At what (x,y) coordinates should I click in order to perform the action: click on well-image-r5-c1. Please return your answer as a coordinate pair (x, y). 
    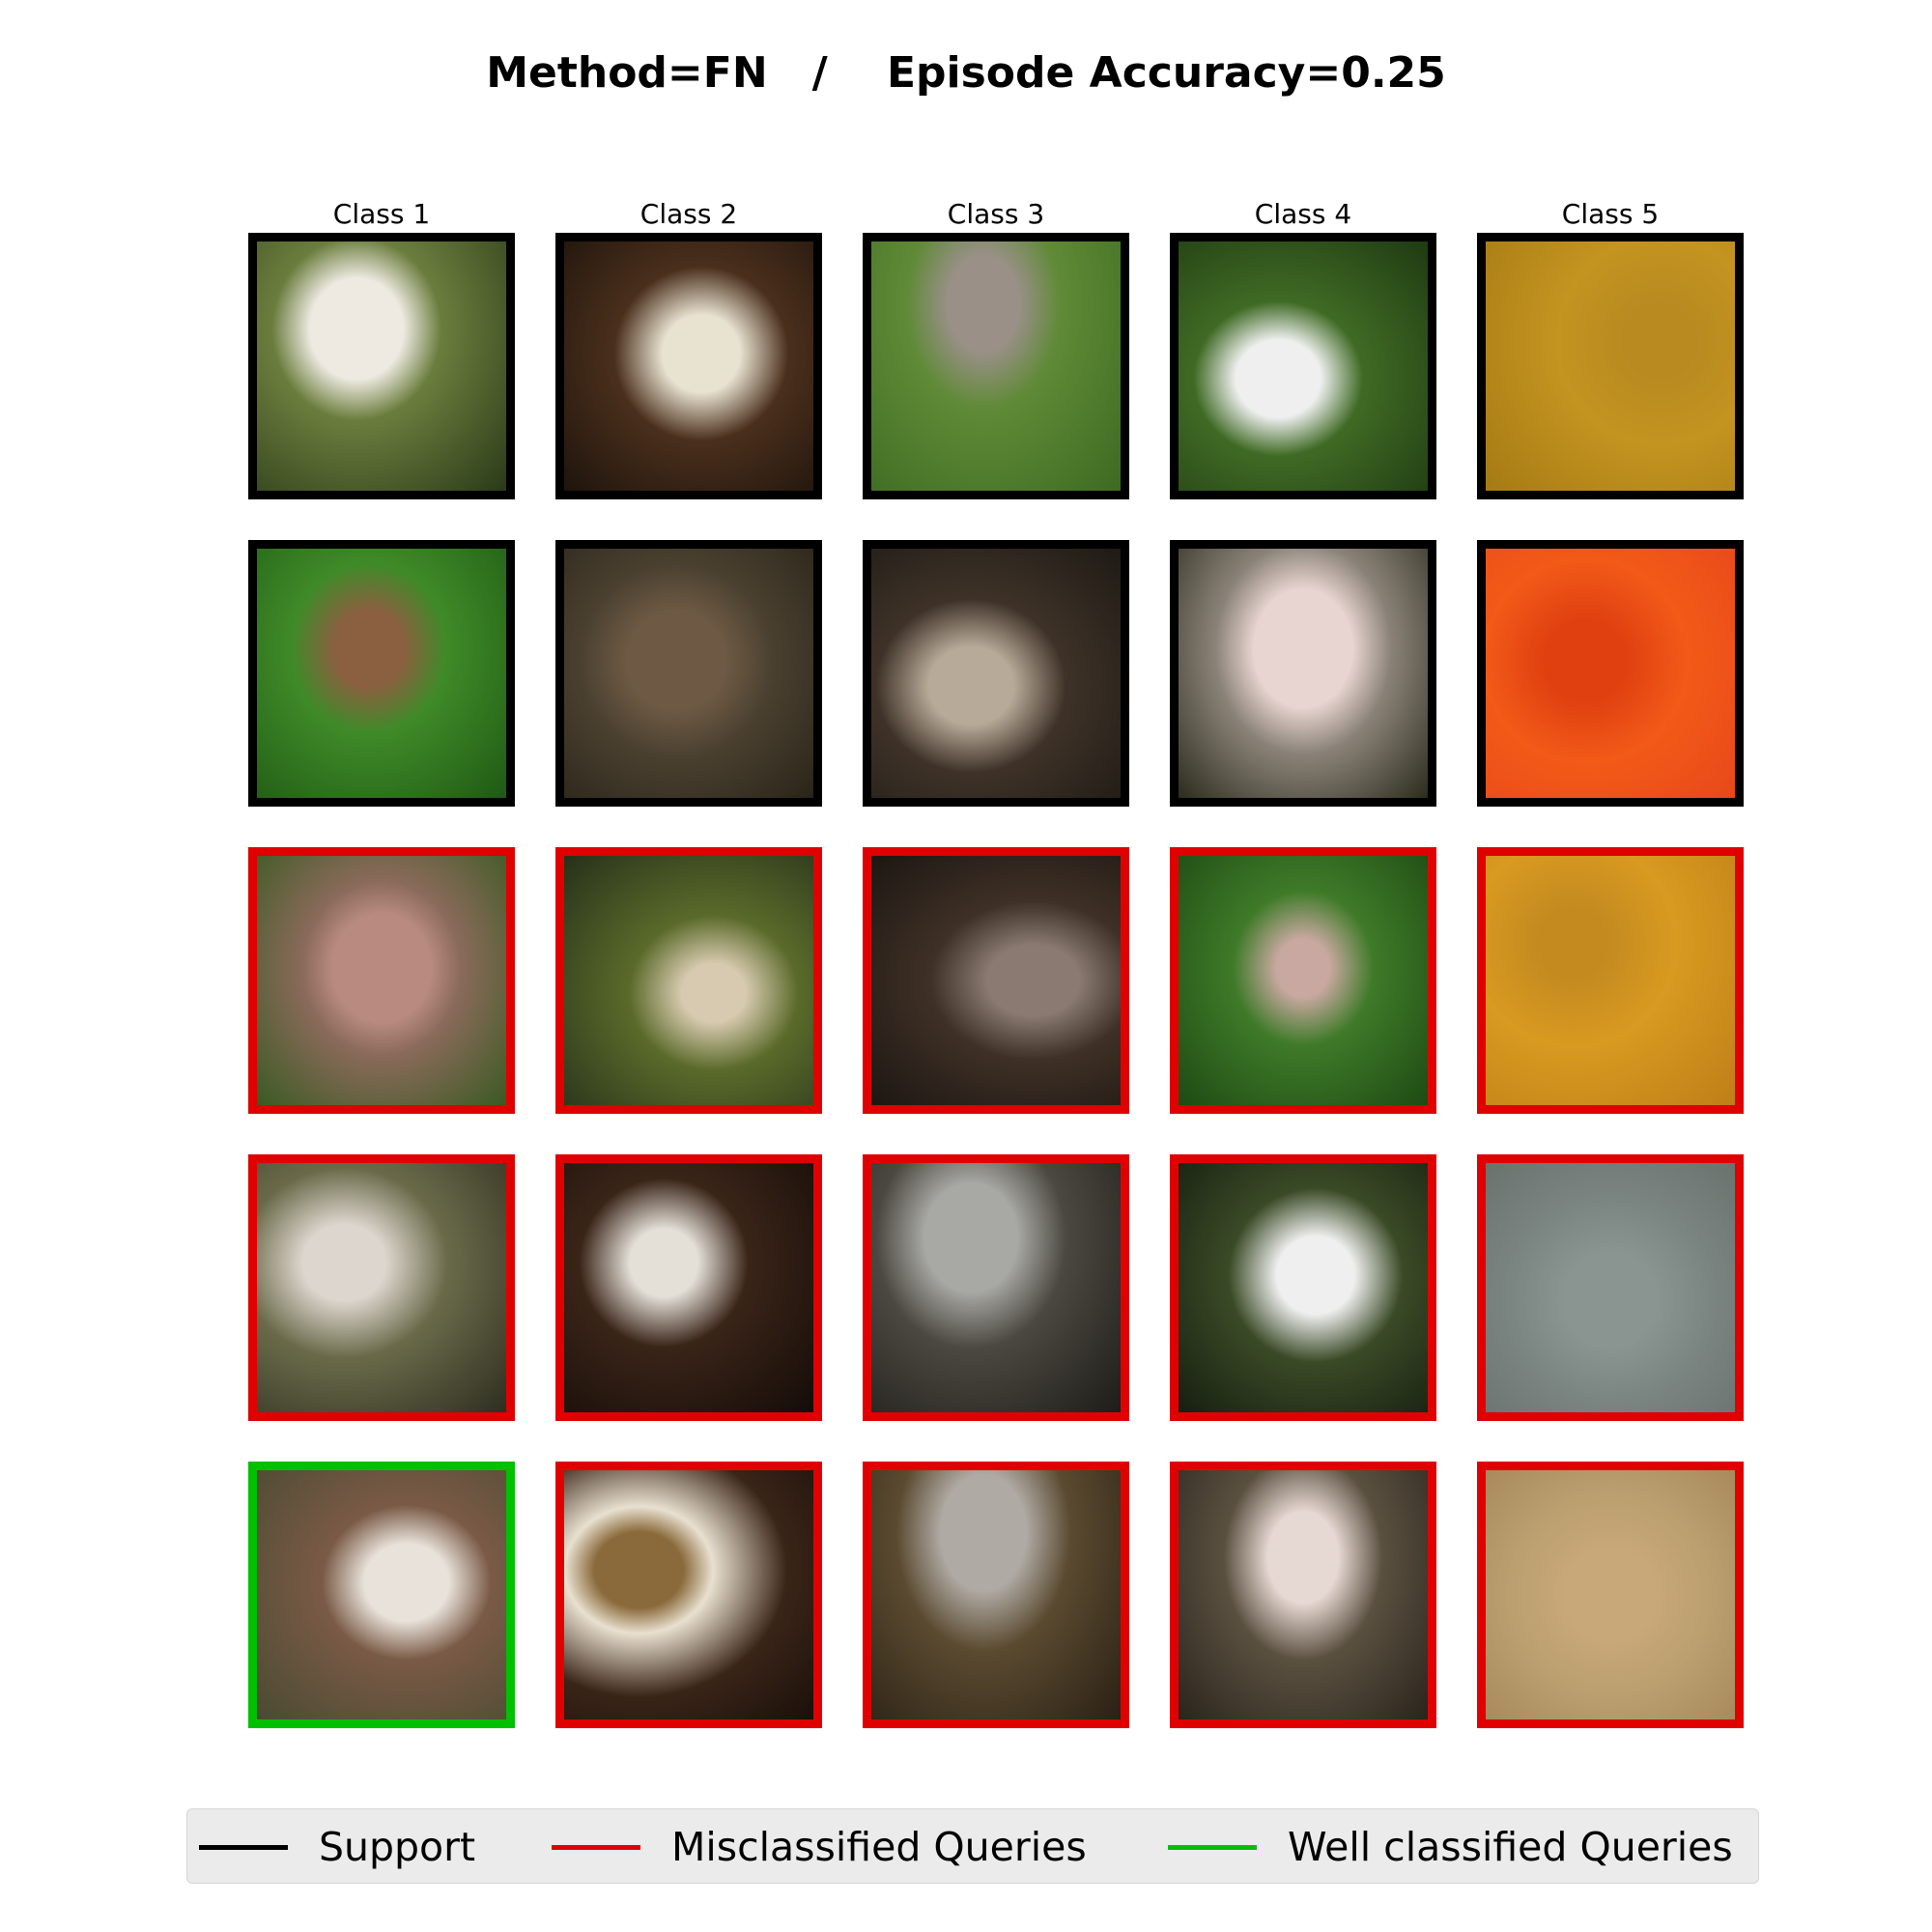
    Looking at the image, I should click on (381, 1595).